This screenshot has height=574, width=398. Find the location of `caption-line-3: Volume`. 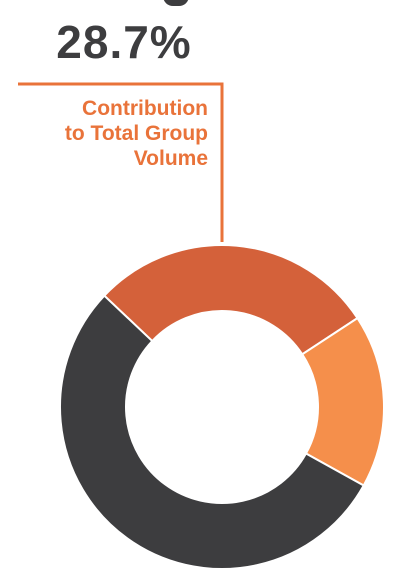

caption-line-3: Volume is located at coordinates (170, 158).